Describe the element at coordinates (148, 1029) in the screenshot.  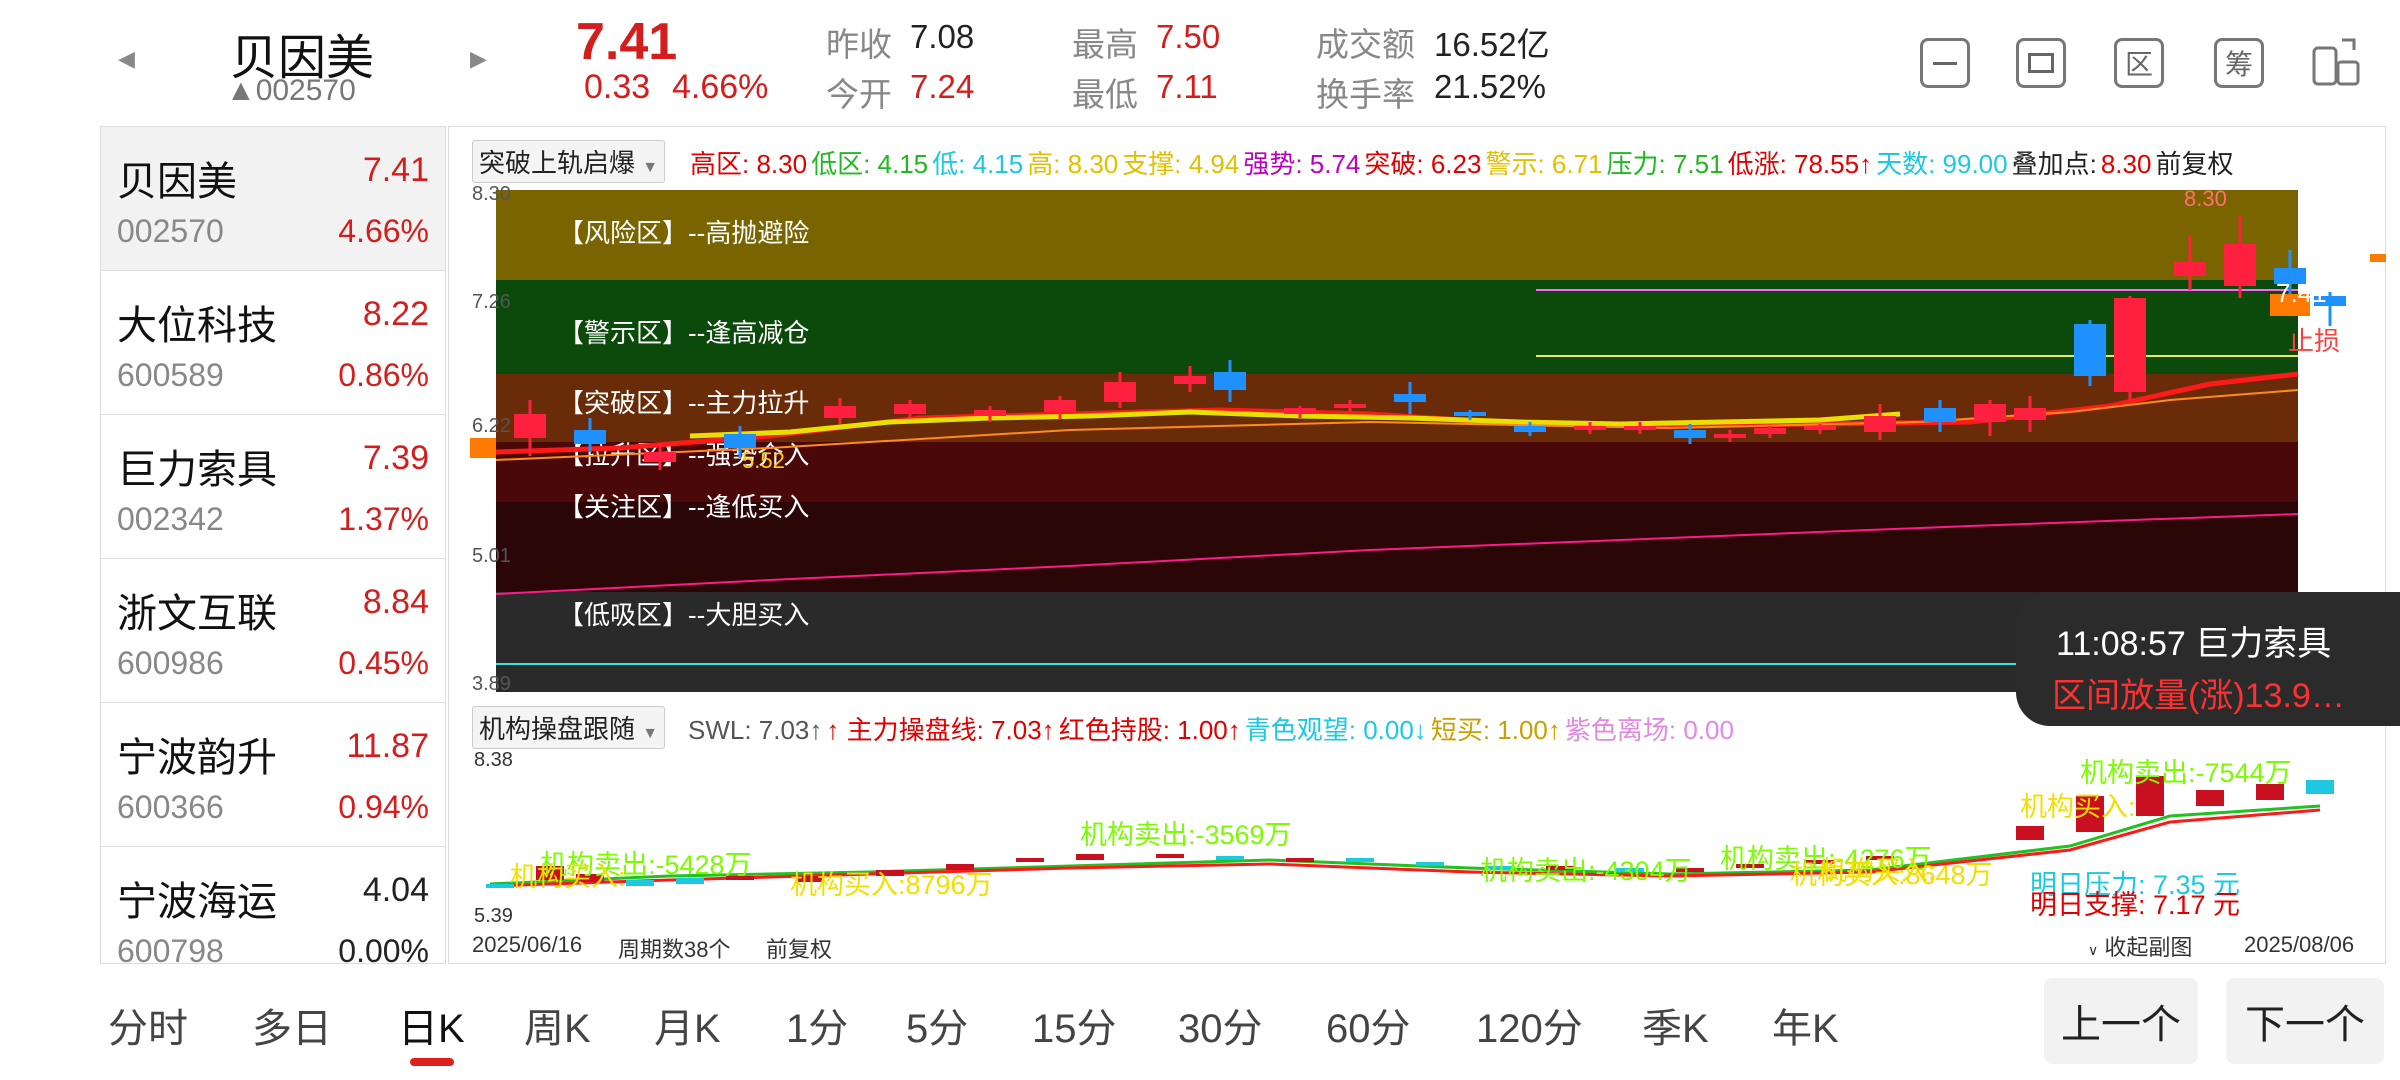
I see `tab-fenshi: 分时` at that location.